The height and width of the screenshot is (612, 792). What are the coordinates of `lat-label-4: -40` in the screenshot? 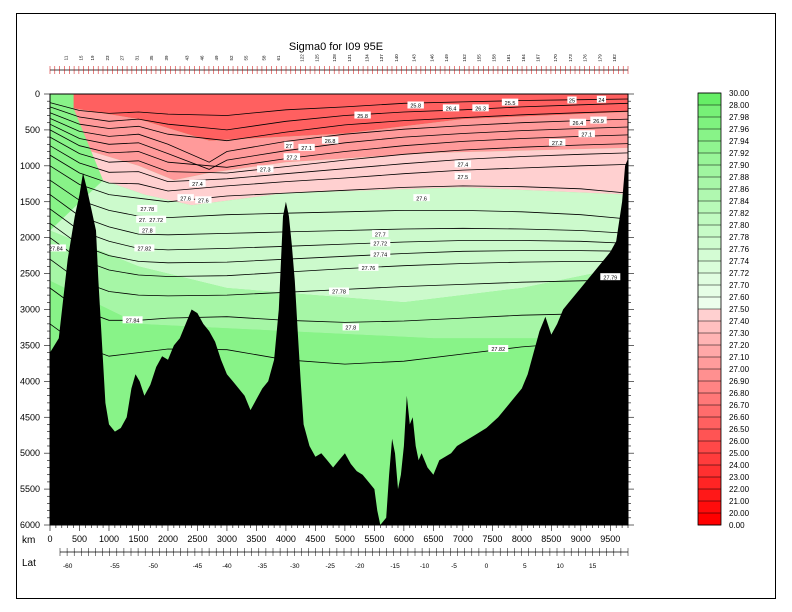 It's located at (227, 566).